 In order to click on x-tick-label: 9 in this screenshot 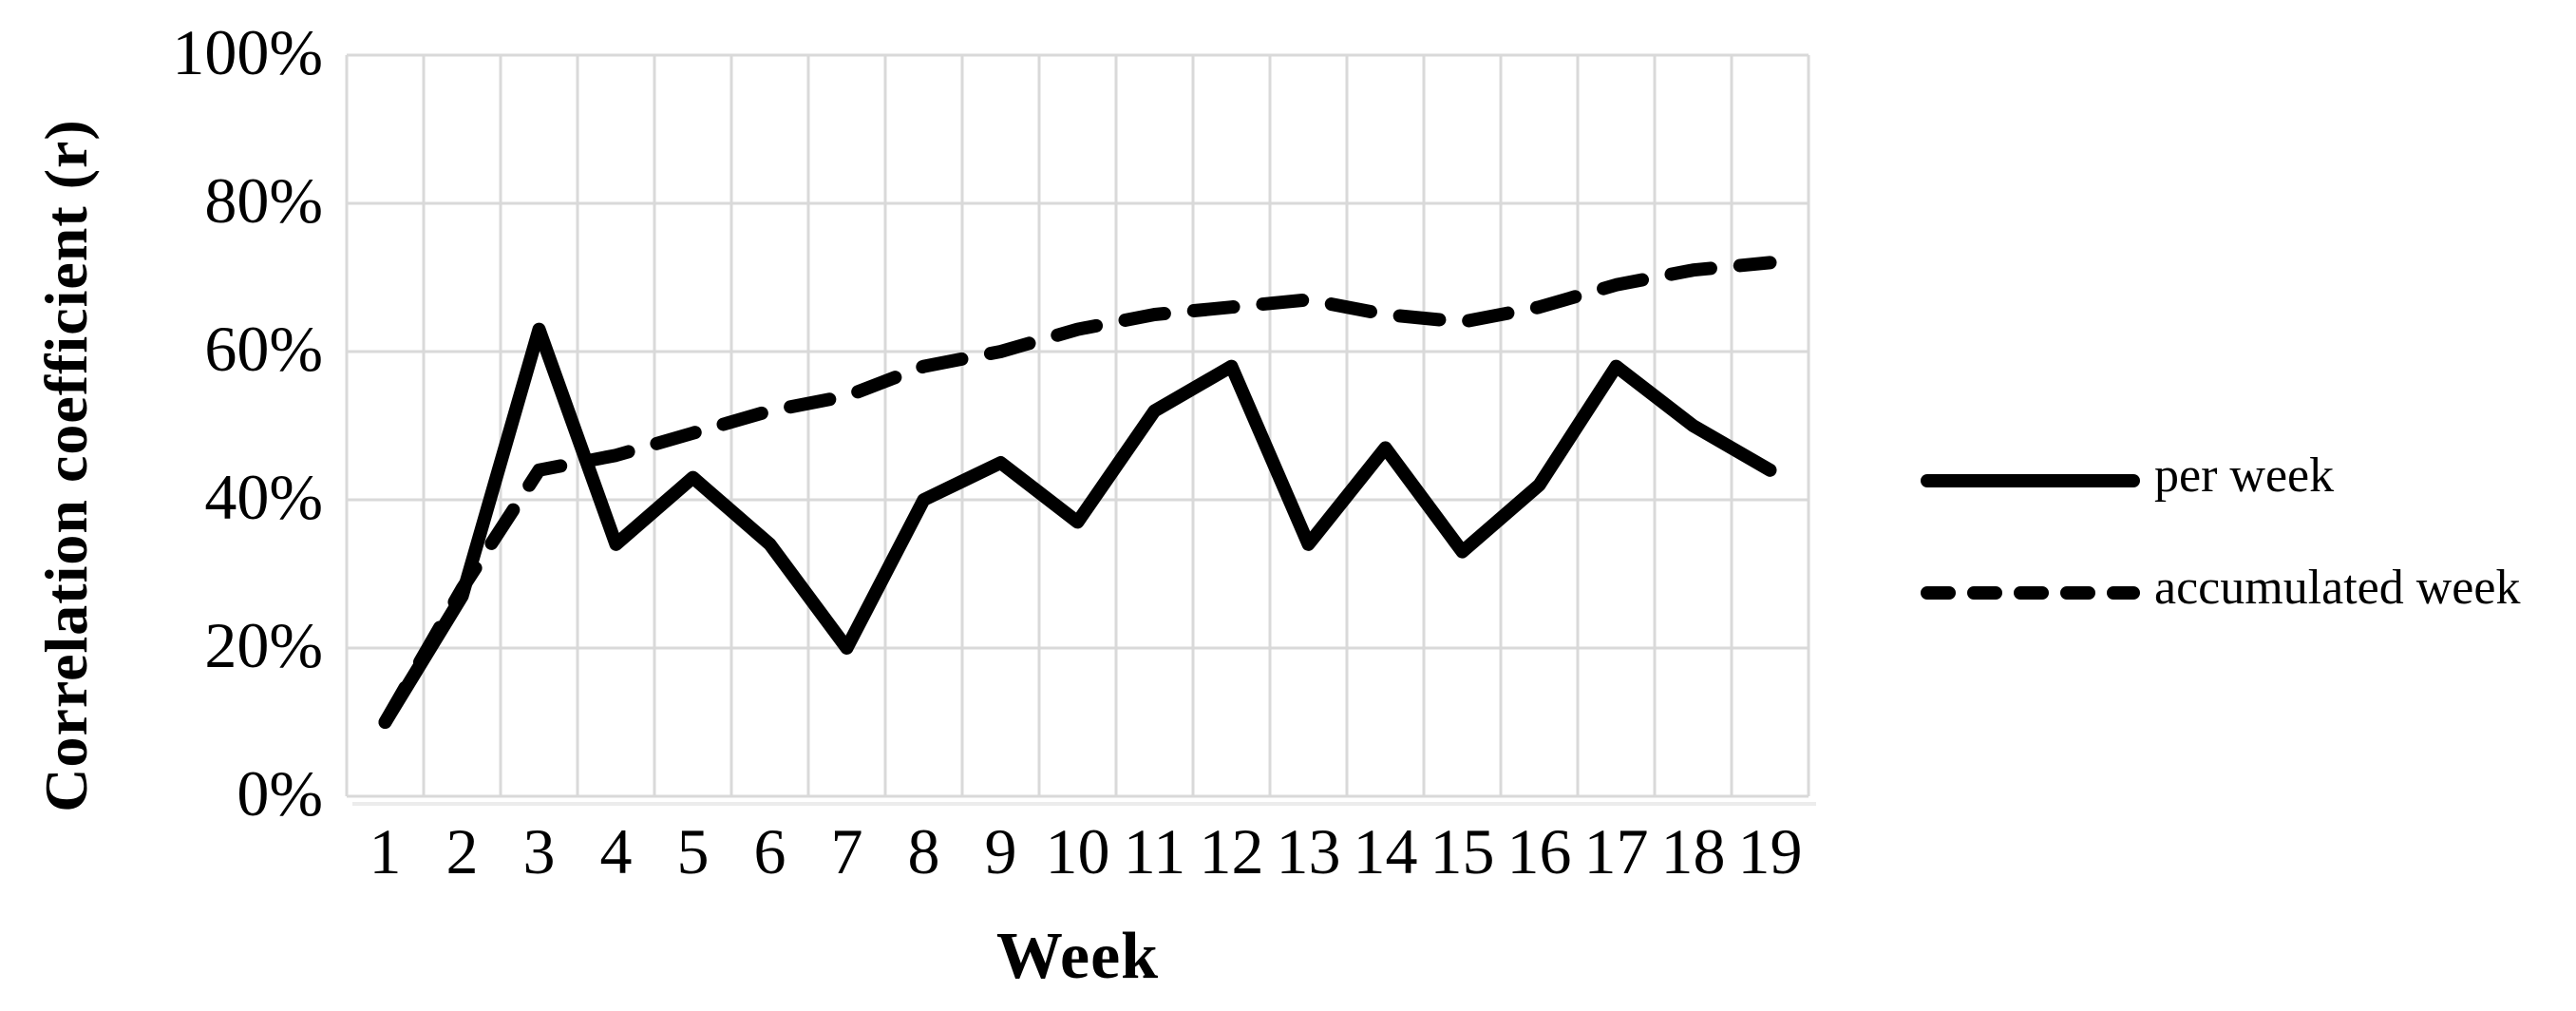, I will do `click(1000, 851)`.